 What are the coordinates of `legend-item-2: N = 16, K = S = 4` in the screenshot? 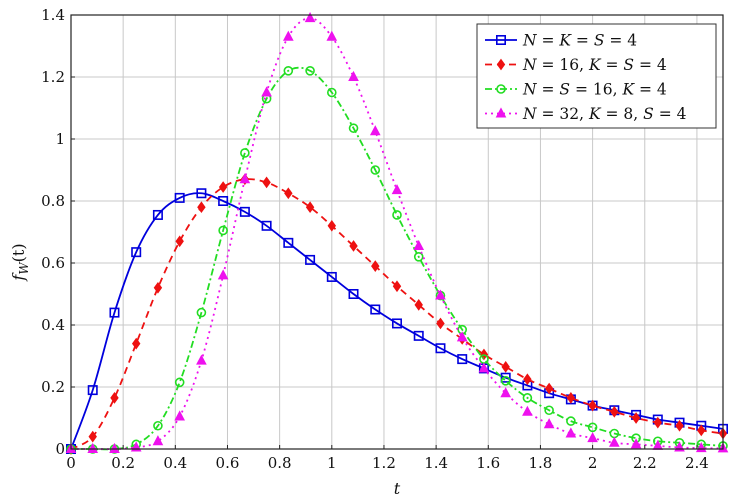 It's located at (576, 65).